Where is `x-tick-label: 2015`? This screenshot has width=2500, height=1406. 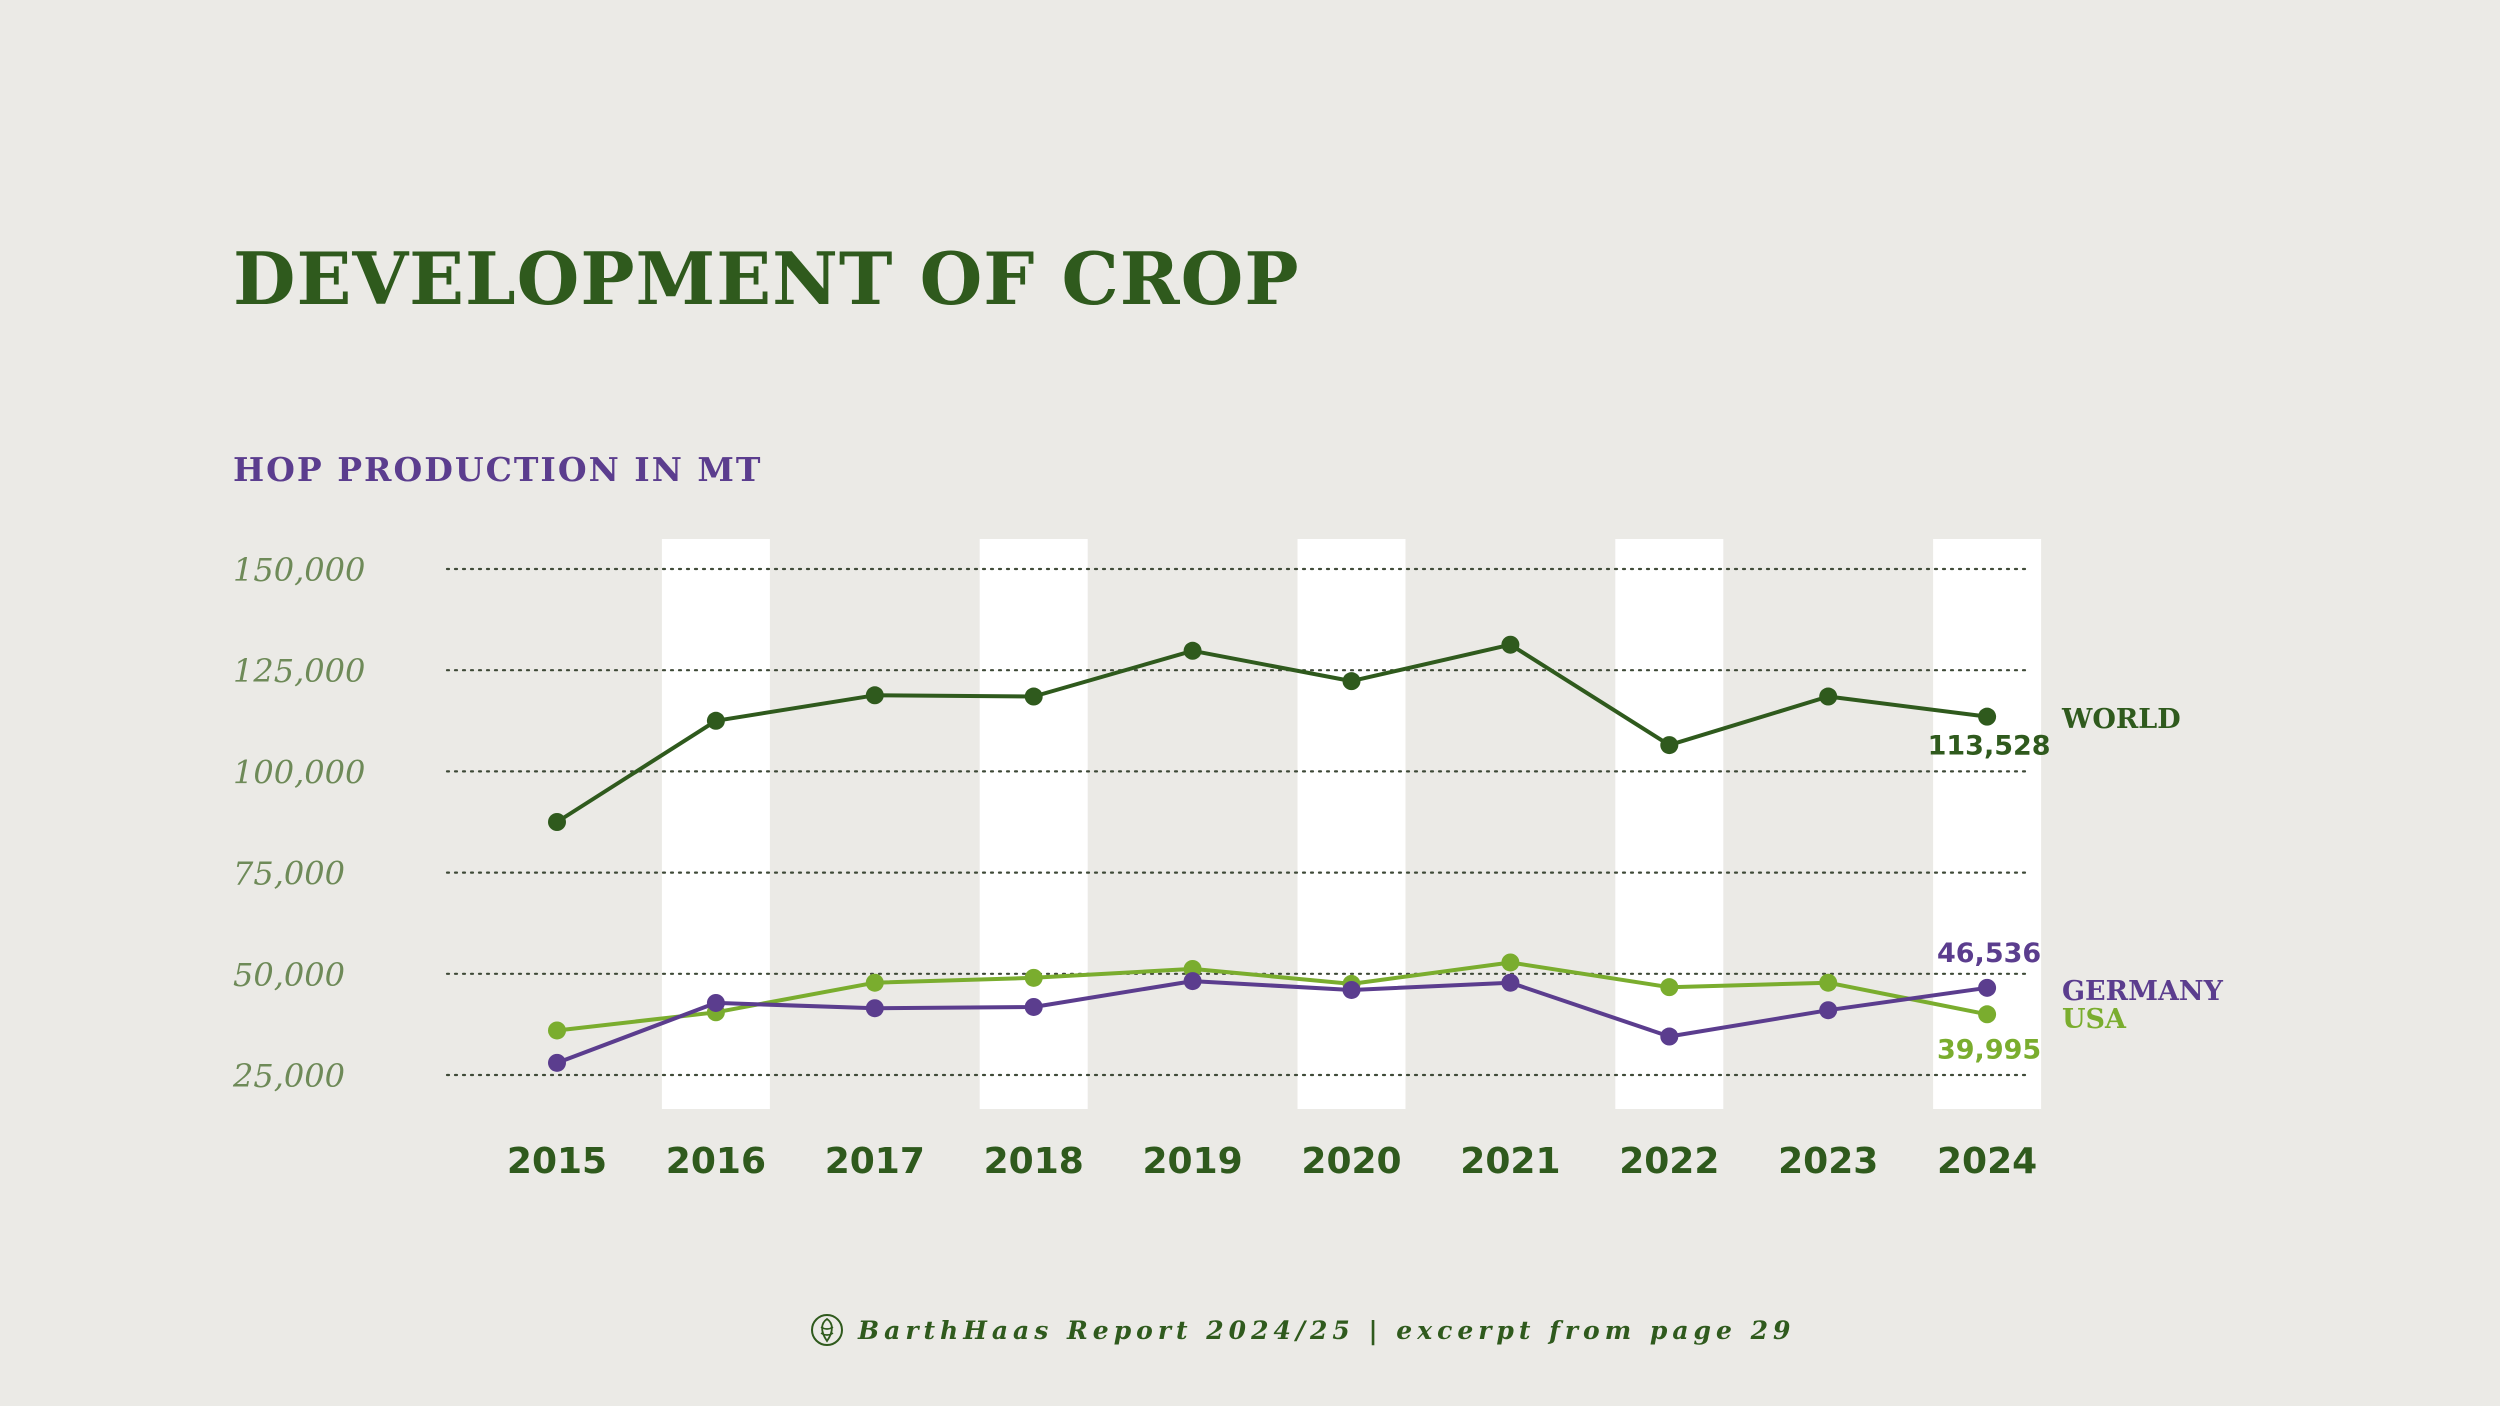
x-tick-label: 2015 is located at coordinates (557, 1161).